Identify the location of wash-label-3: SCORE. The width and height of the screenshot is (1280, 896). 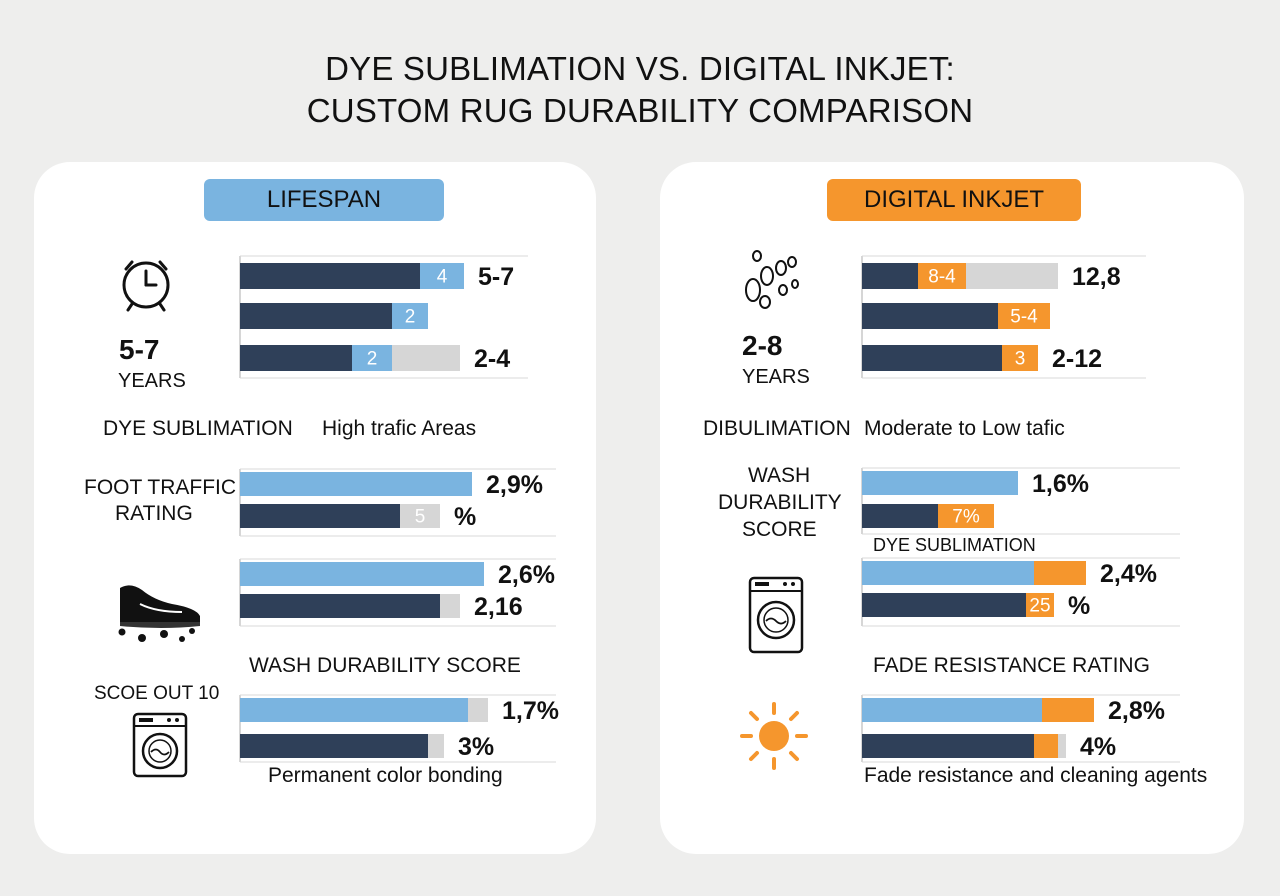
(779, 529).